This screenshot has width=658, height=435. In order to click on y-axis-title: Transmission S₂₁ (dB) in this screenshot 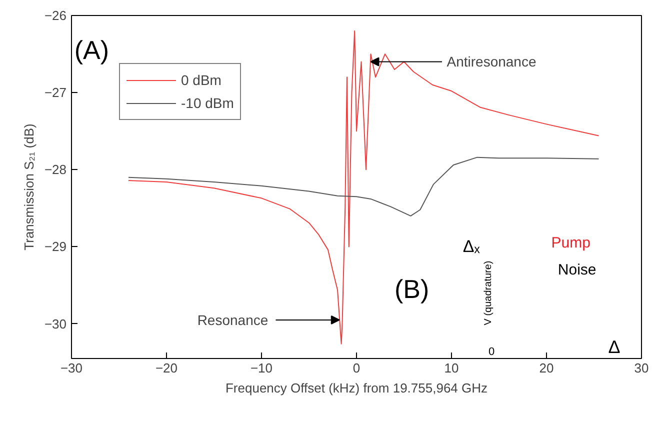, I will do `click(28, 187)`.